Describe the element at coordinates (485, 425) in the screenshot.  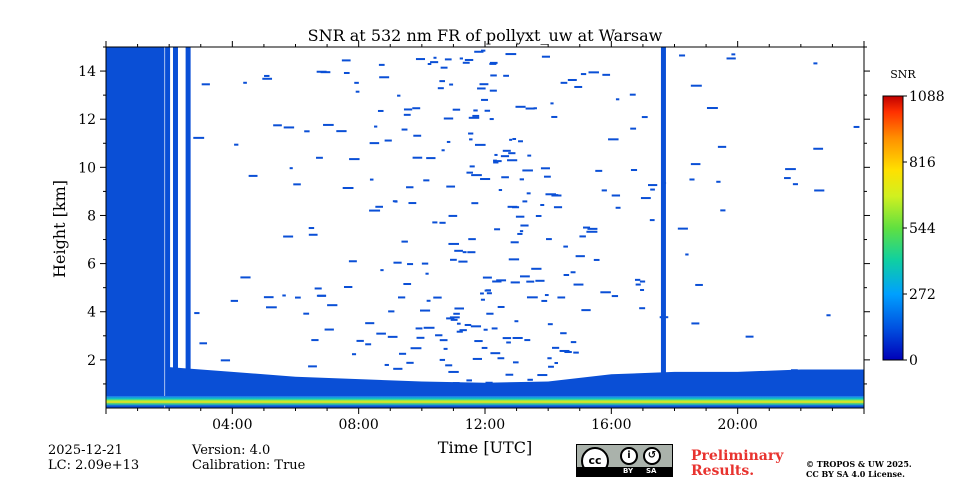
I see `x-tick-label: 12:00` at that location.